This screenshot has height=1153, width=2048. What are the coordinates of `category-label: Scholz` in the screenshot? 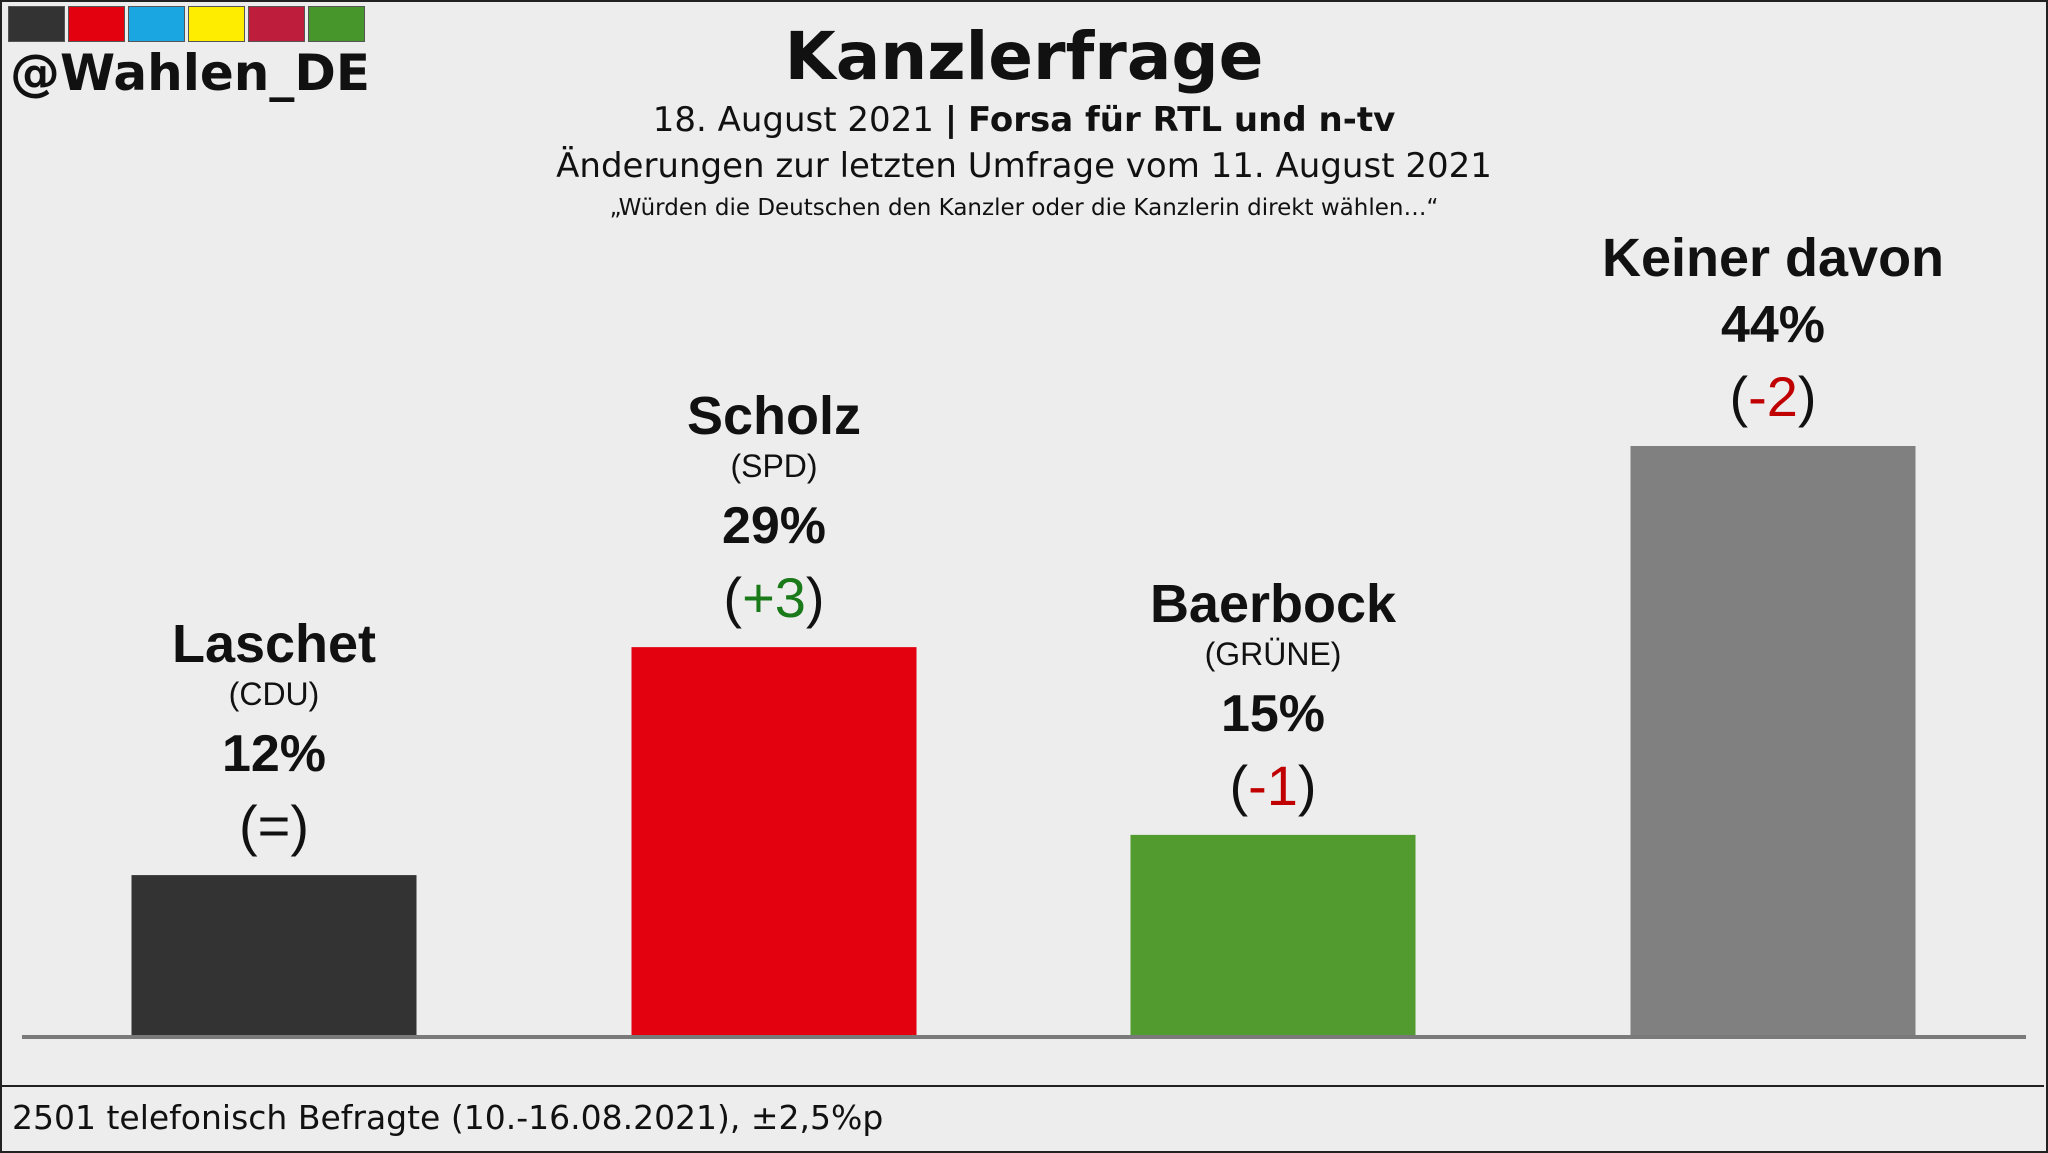 It's located at (774, 416).